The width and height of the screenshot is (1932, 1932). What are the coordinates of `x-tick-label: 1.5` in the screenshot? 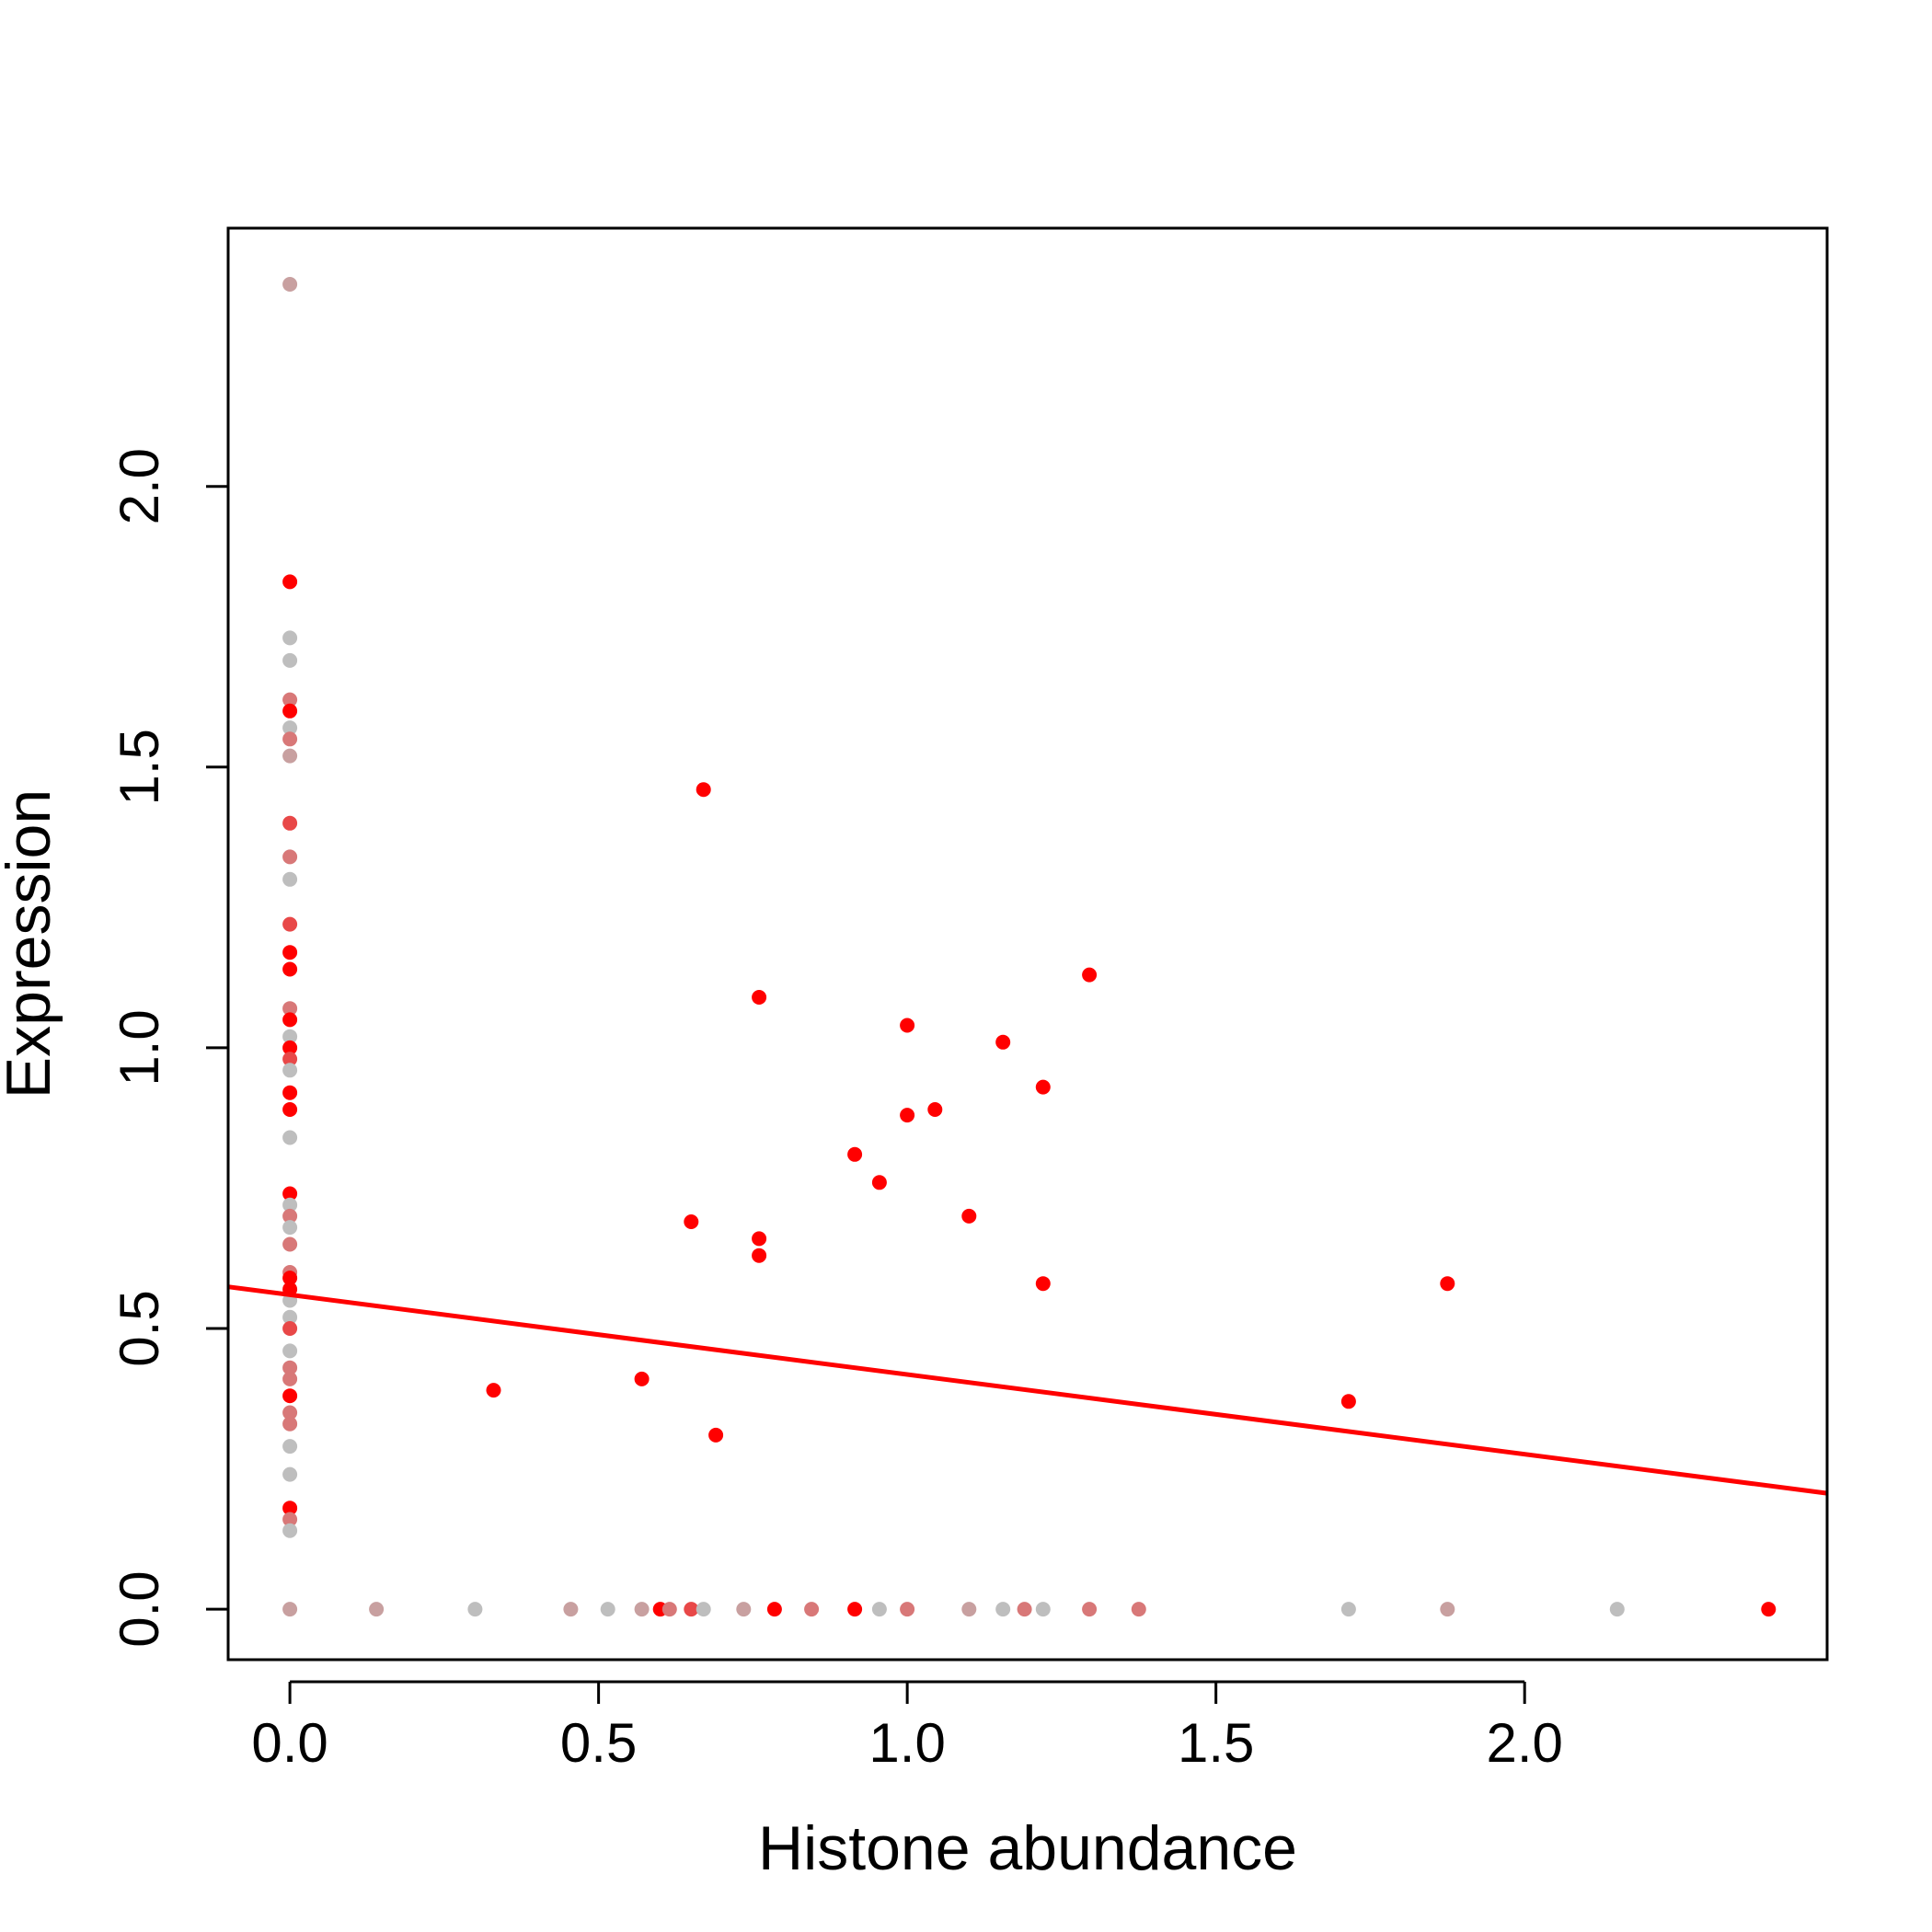 It's located at (1216, 1743).